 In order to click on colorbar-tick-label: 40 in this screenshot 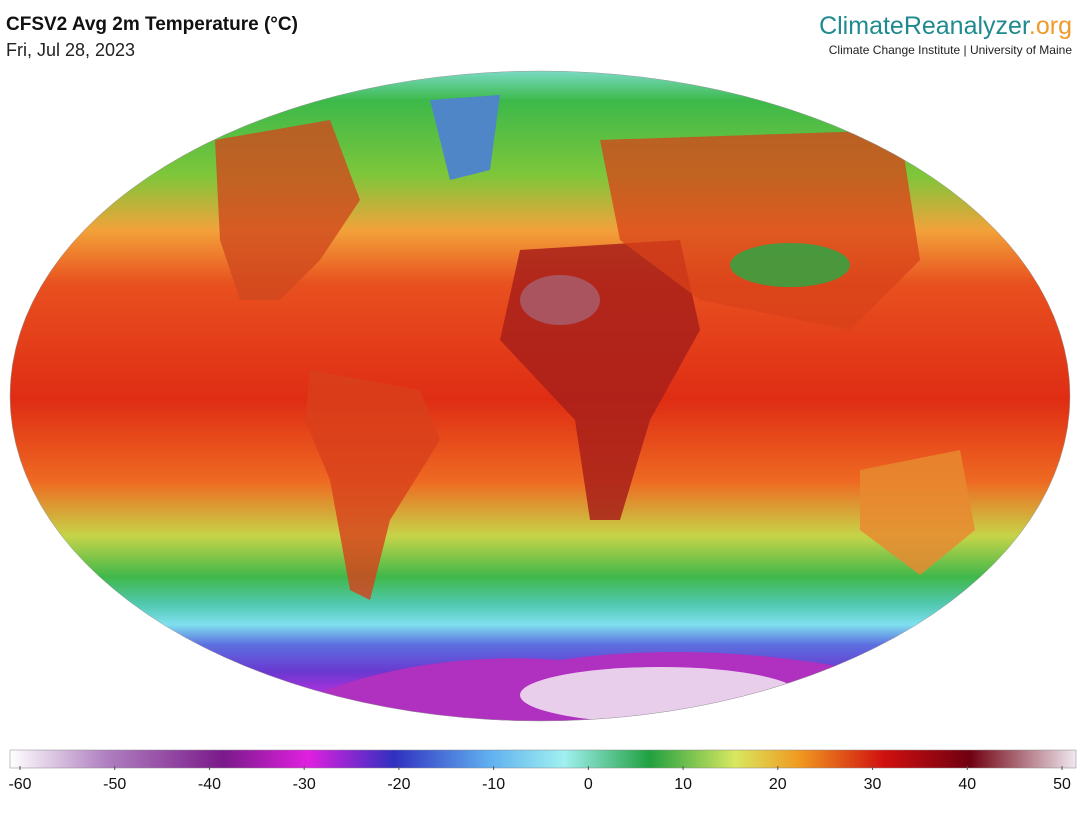, I will do `click(967, 784)`.